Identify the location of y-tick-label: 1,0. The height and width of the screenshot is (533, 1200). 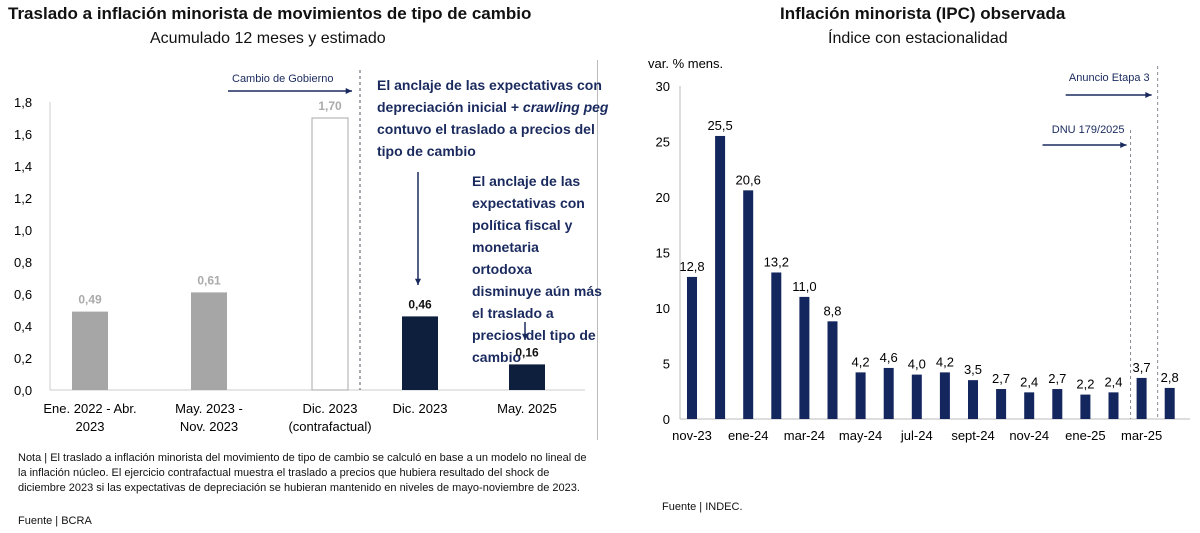
(23, 230).